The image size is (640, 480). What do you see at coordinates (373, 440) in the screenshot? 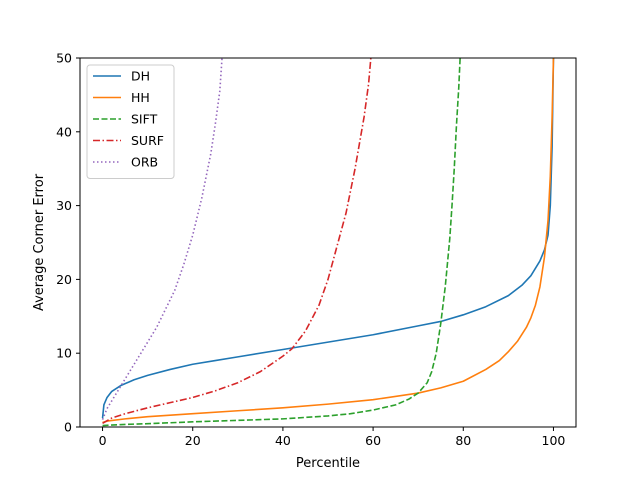
I see `x-tick-label: 60` at bounding box center [373, 440].